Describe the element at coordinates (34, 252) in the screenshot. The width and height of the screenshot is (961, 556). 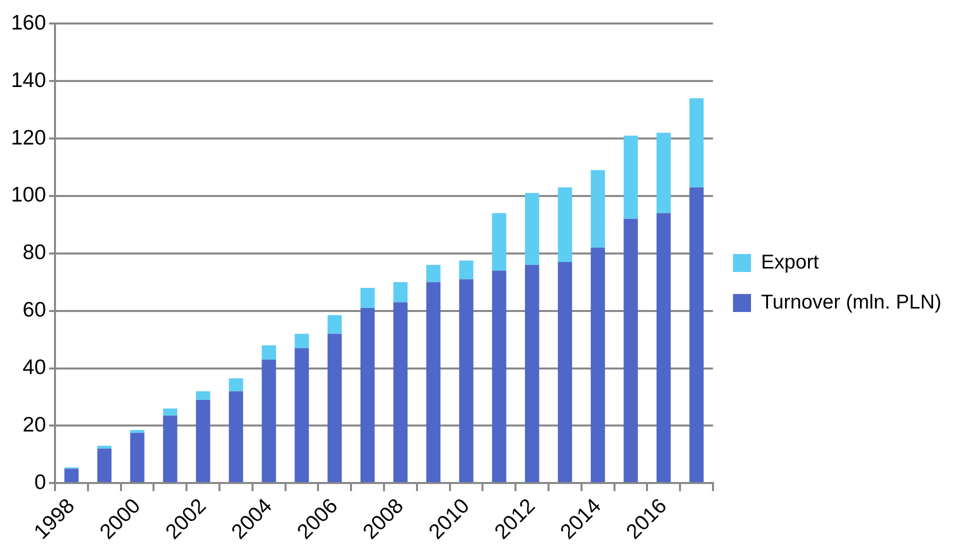
I see `y-tick-label: 80` at that location.